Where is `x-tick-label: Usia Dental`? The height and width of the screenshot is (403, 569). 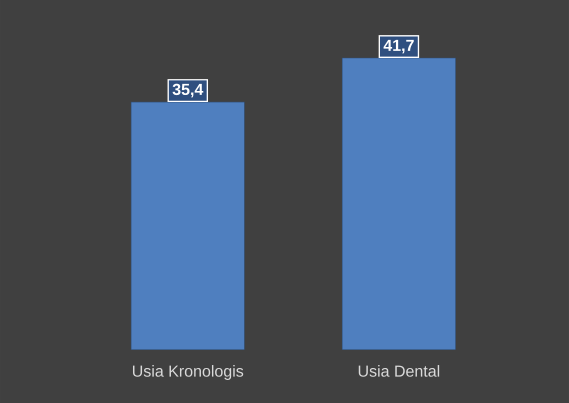
x-tick-label: Usia Dental is located at coordinates (399, 371).